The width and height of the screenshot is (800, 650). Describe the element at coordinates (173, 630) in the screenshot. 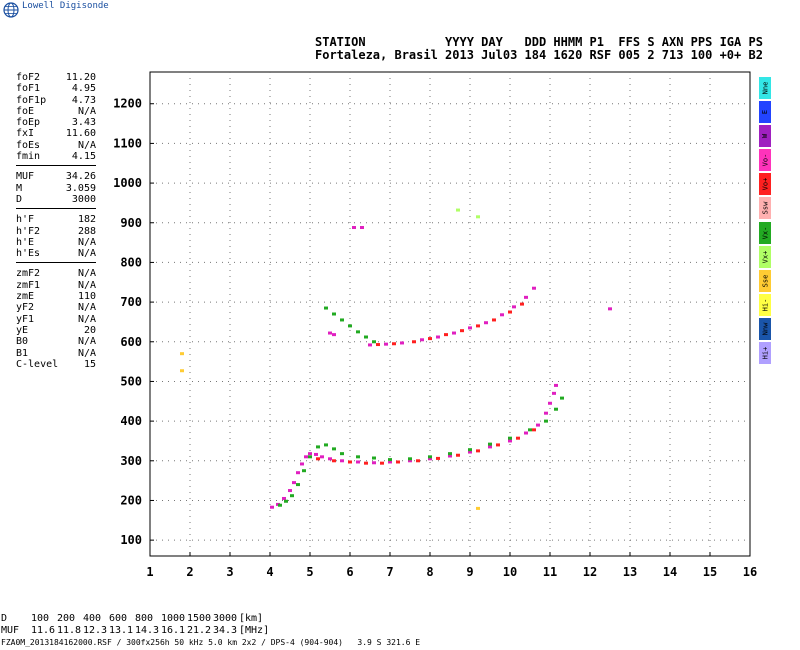

I see `muf-value: 16.1` at that location.